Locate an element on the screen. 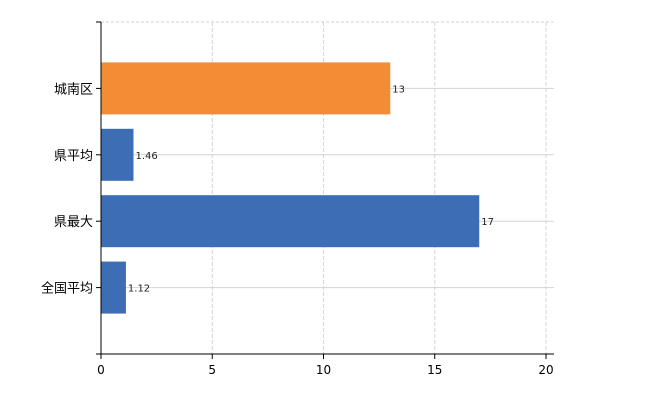  y-tick-label: 城南区 is located at coordinates (73, 89).